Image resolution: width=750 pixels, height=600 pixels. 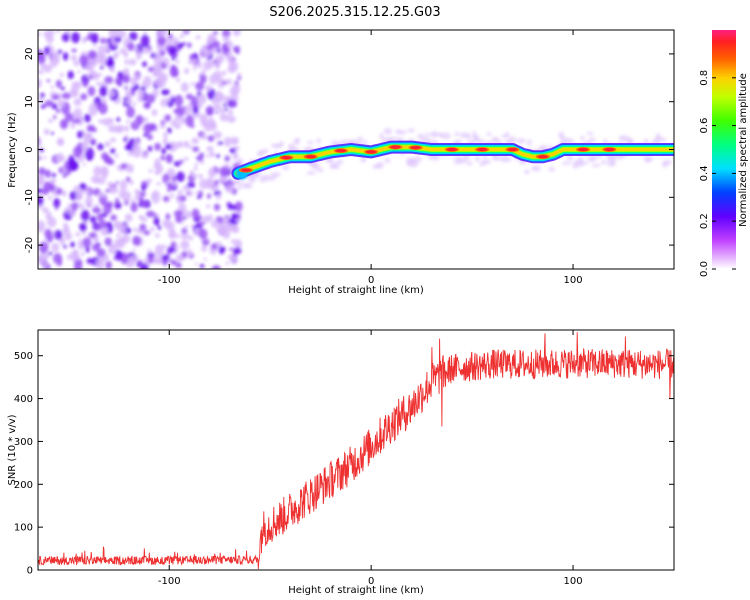 I want to click on y-tick-label: 20, so click(x=29, y=54).